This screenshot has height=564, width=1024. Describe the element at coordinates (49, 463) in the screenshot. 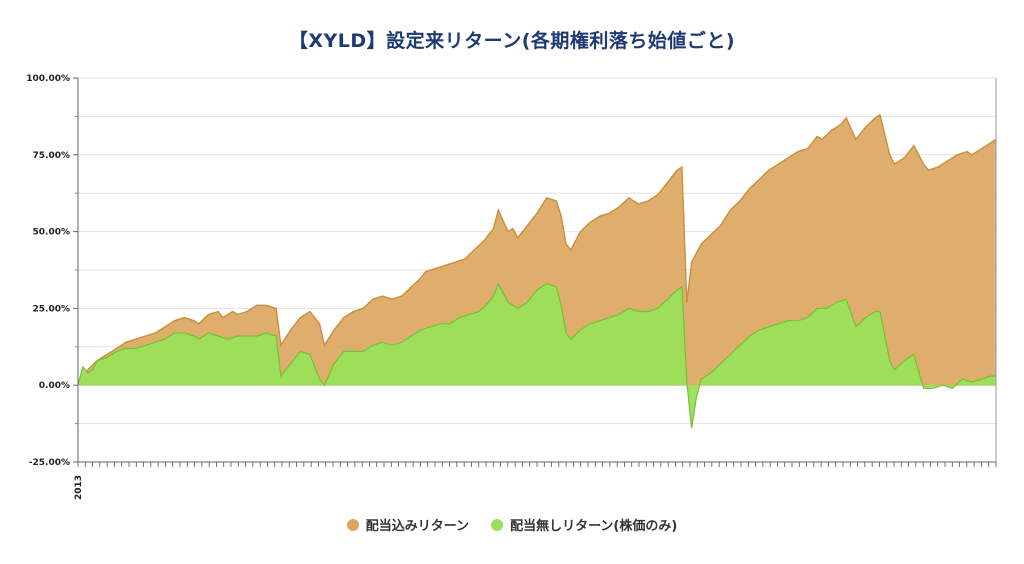

I see `y-tick-label: -25.00%` at that location.